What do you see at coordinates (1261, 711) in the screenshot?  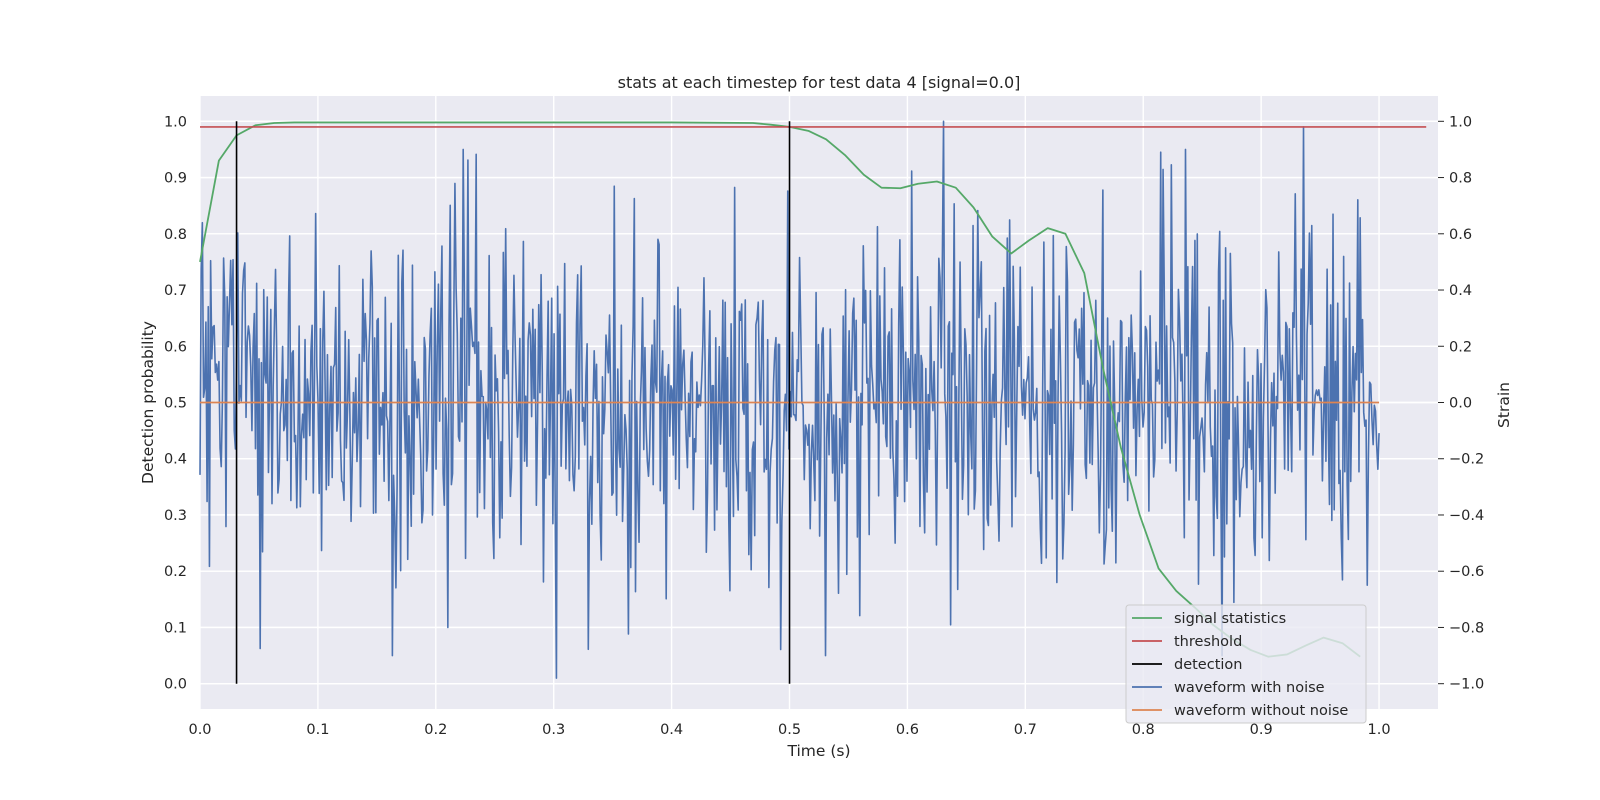 I see `legend-label: waveform without noise` at bounding box center [1261, 711].